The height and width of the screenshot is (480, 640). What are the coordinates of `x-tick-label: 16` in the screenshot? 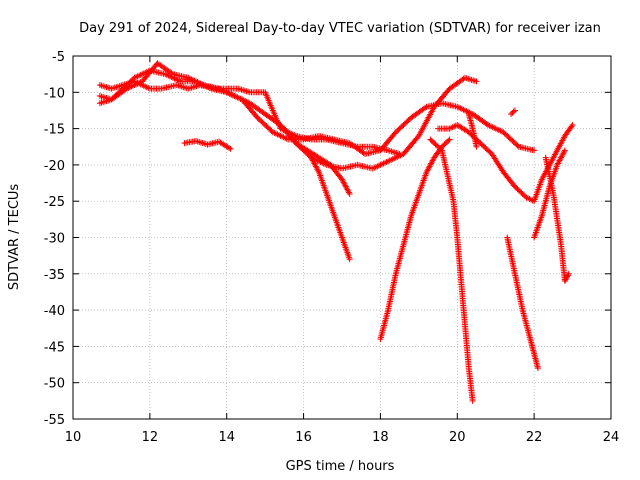 It's located at (303, 437).